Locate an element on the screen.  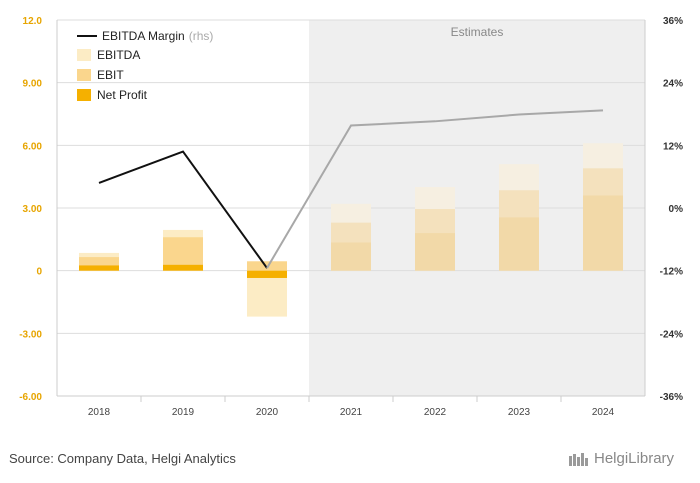
x-tick-label: 2022 is located at coordinates (435, 412).